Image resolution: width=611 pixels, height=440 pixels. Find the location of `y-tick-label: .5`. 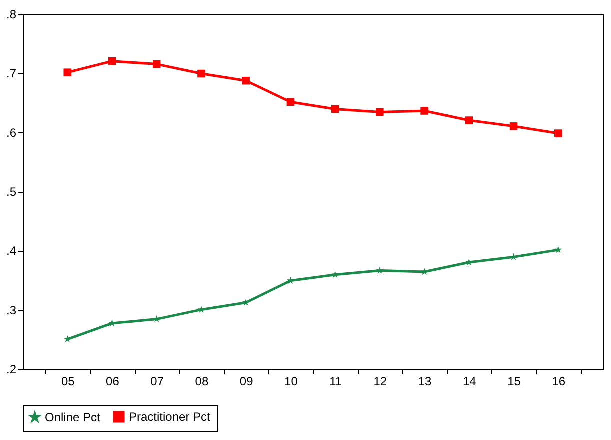

y-tick-label: .5 is located at coordinates (11, 192).